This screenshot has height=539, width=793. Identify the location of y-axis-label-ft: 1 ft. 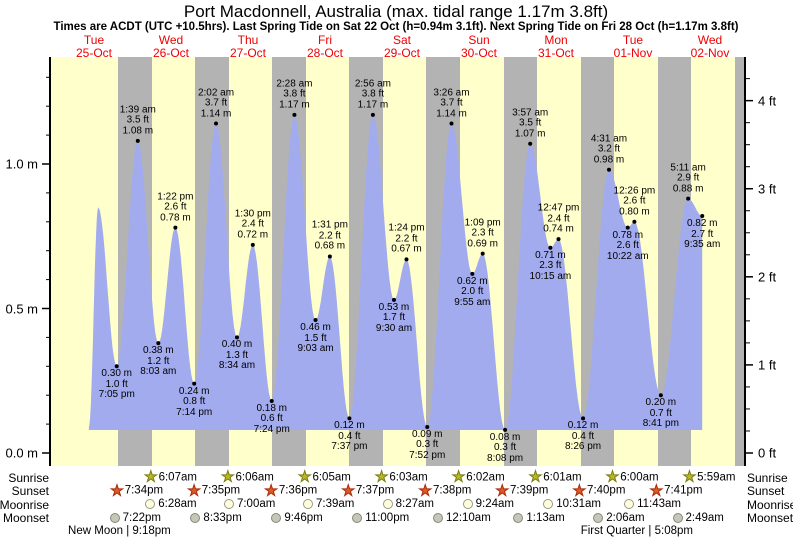
(767, 365).